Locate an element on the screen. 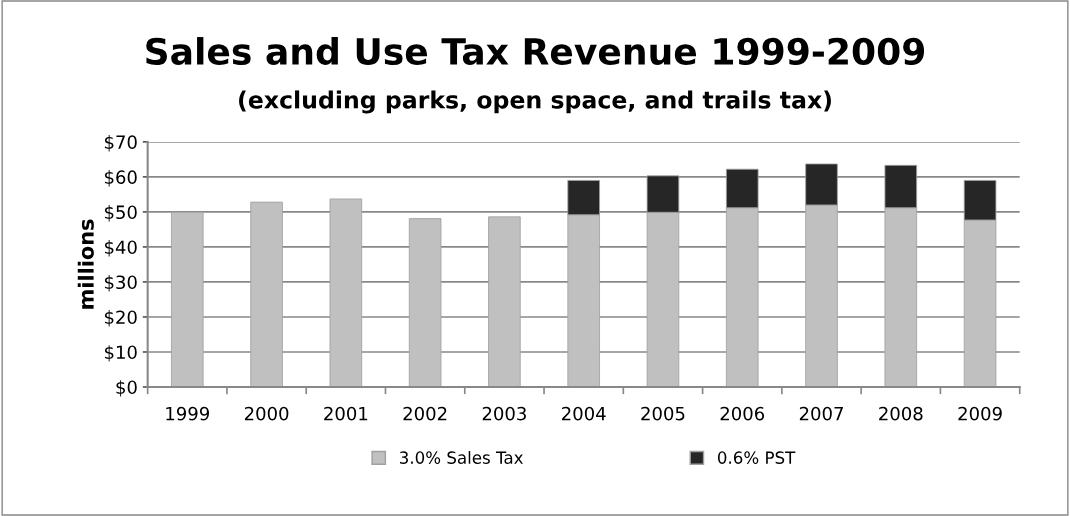  legend-label: 3.0% Sales Tax is located at coordinates (461, 457).